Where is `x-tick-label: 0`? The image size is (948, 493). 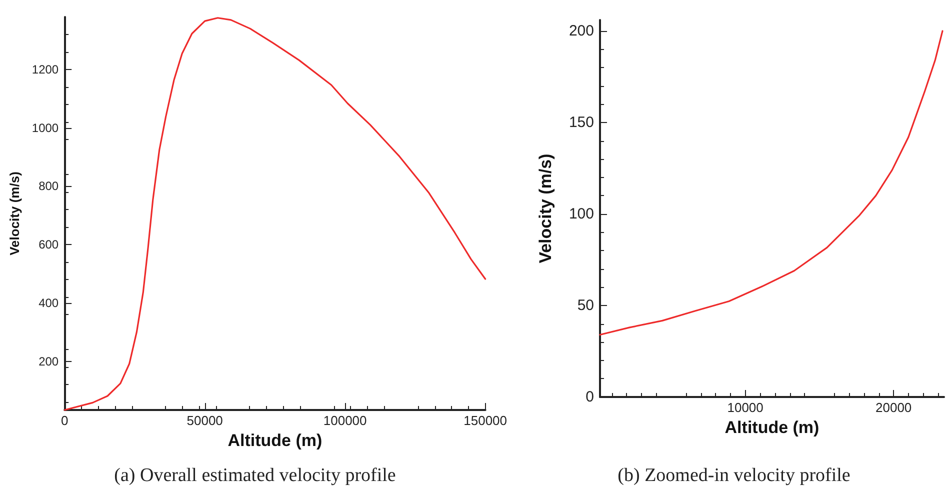 x-tick-label: 0 is located at coordinates (64, 420).